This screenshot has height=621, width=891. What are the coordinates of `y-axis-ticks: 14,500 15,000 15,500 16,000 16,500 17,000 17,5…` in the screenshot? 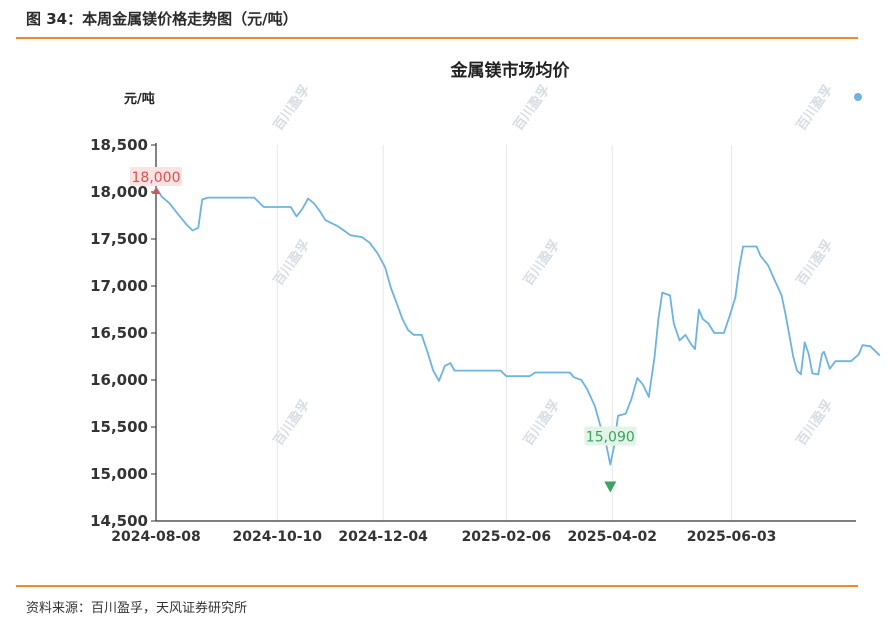 It's located at (123, 333).